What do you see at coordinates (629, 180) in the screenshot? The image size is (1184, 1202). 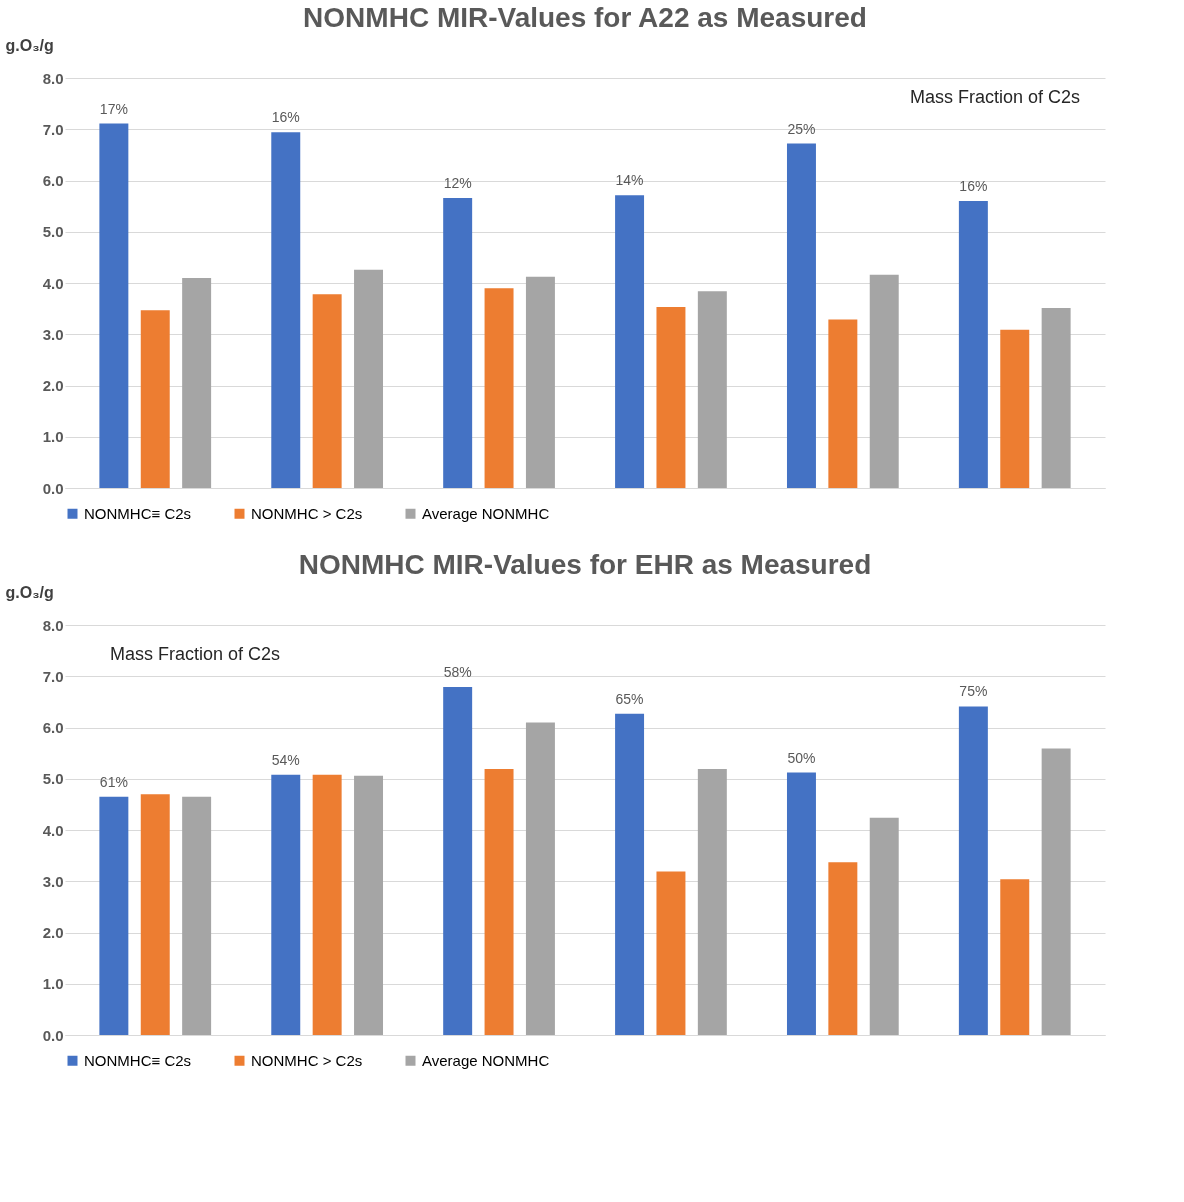 I see `annotation: 14%` at bounding box center [629, 180].